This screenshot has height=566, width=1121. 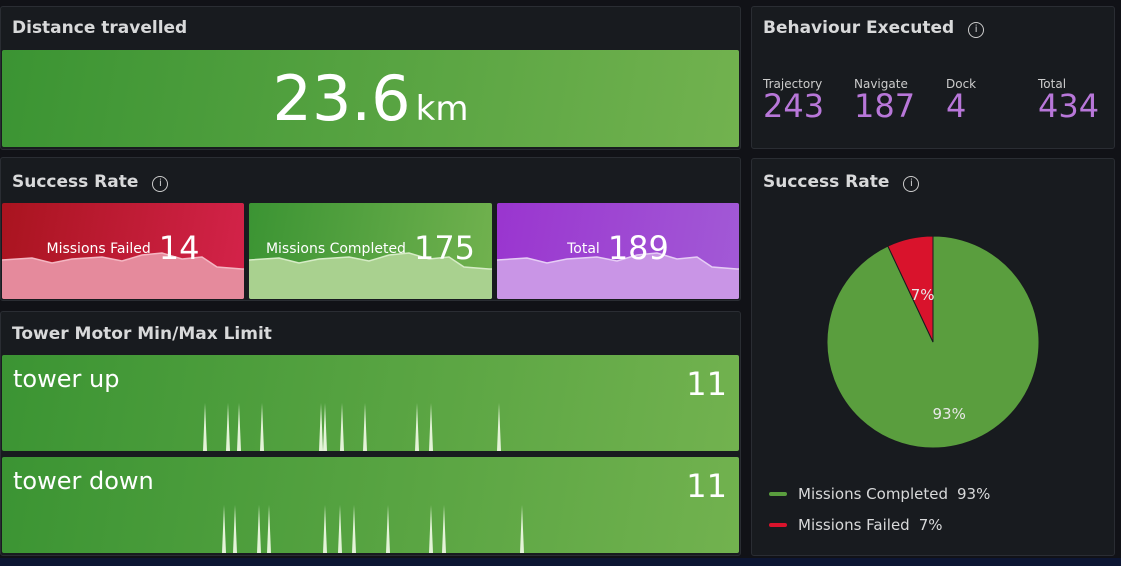 I want to click on stat-value: 14, so click(x=179, y=248).